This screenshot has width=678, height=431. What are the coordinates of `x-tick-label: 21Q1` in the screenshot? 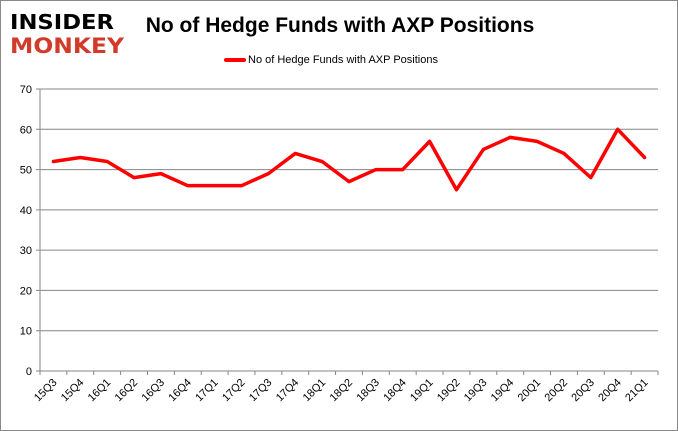 It's located at (637, 391).